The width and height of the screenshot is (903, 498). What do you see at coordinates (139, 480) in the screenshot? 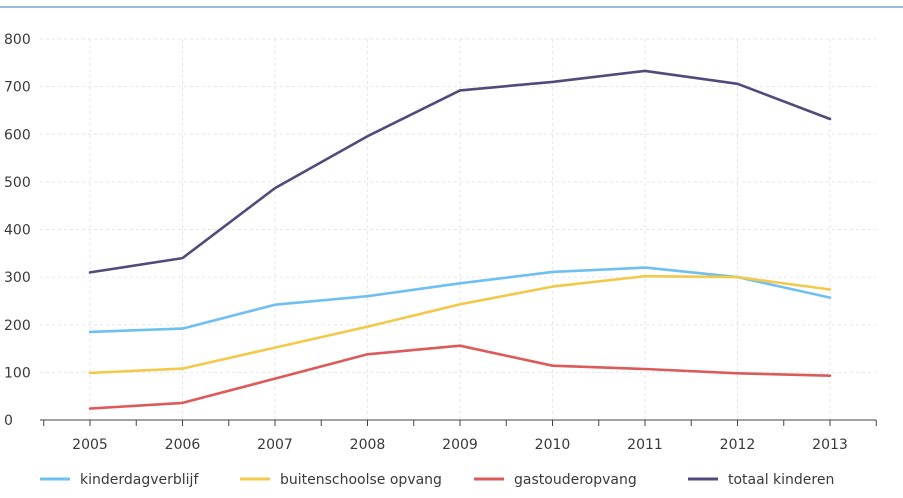
I see `legend-label: kinderdagverblijf` at bounding box center [139, 480].